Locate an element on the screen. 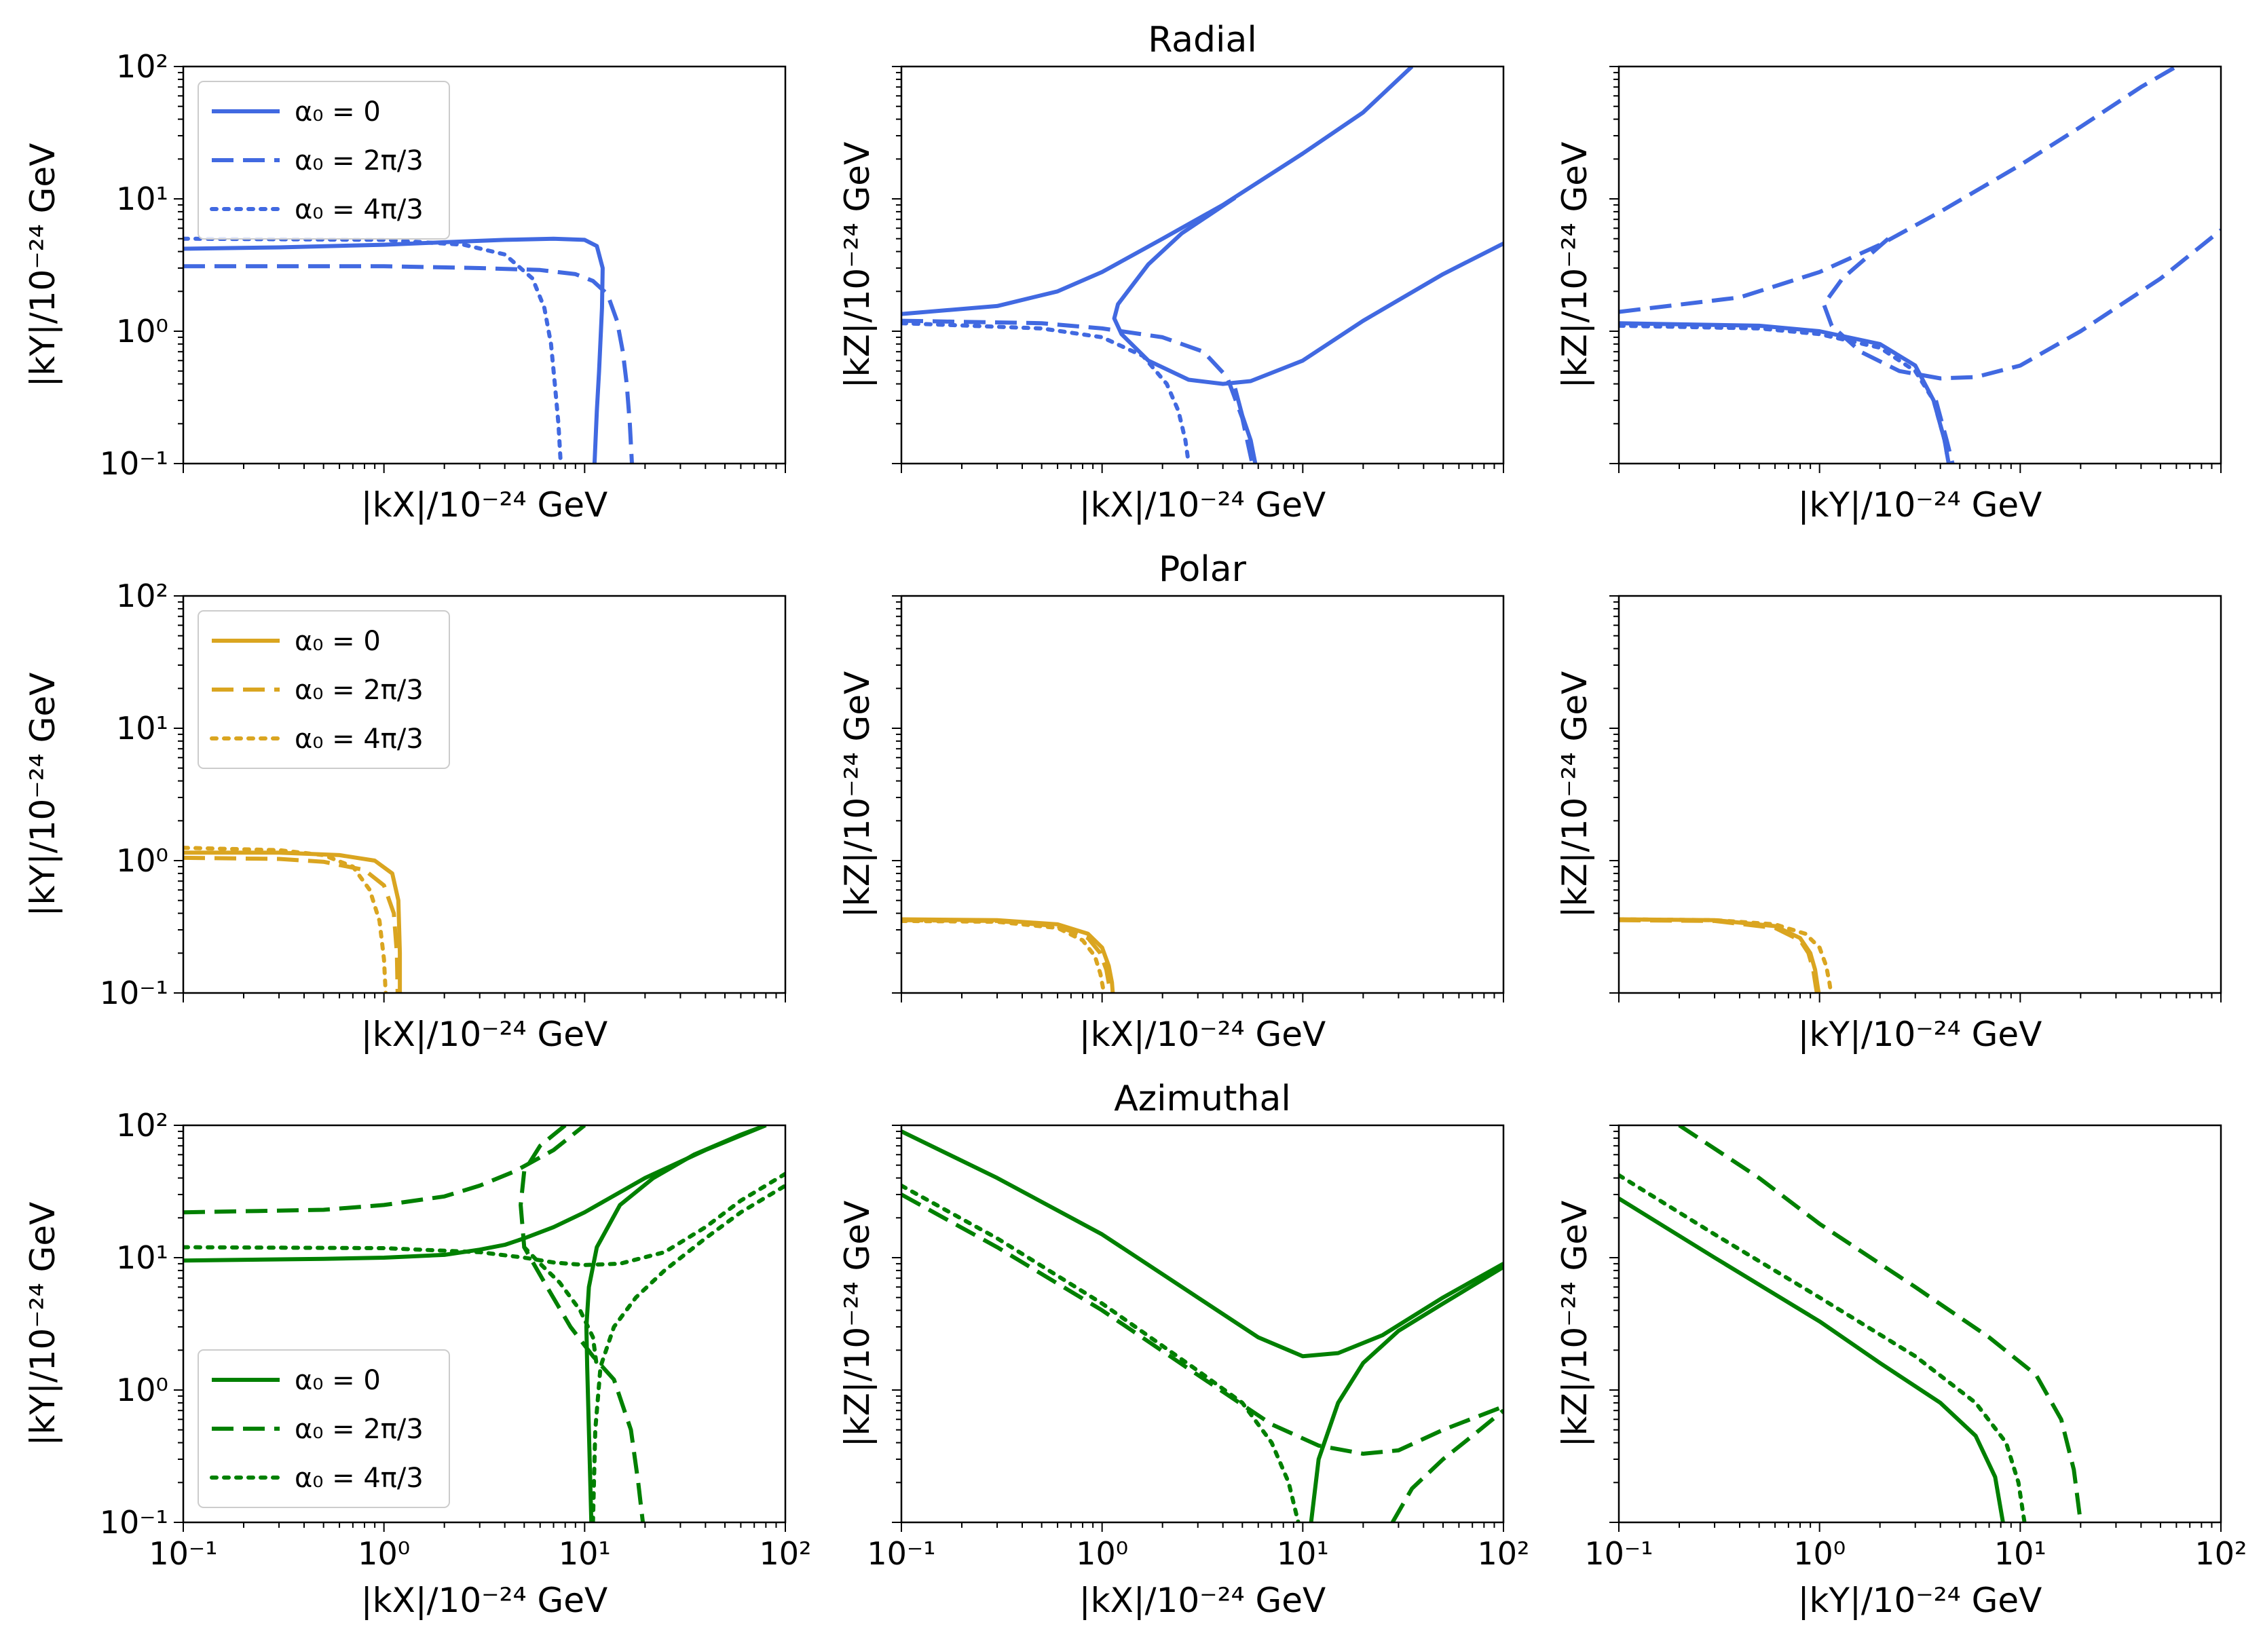 The height and width of the screenshot is (1652, 2263). row-title: Polar is located at coordinates (1203, 569).